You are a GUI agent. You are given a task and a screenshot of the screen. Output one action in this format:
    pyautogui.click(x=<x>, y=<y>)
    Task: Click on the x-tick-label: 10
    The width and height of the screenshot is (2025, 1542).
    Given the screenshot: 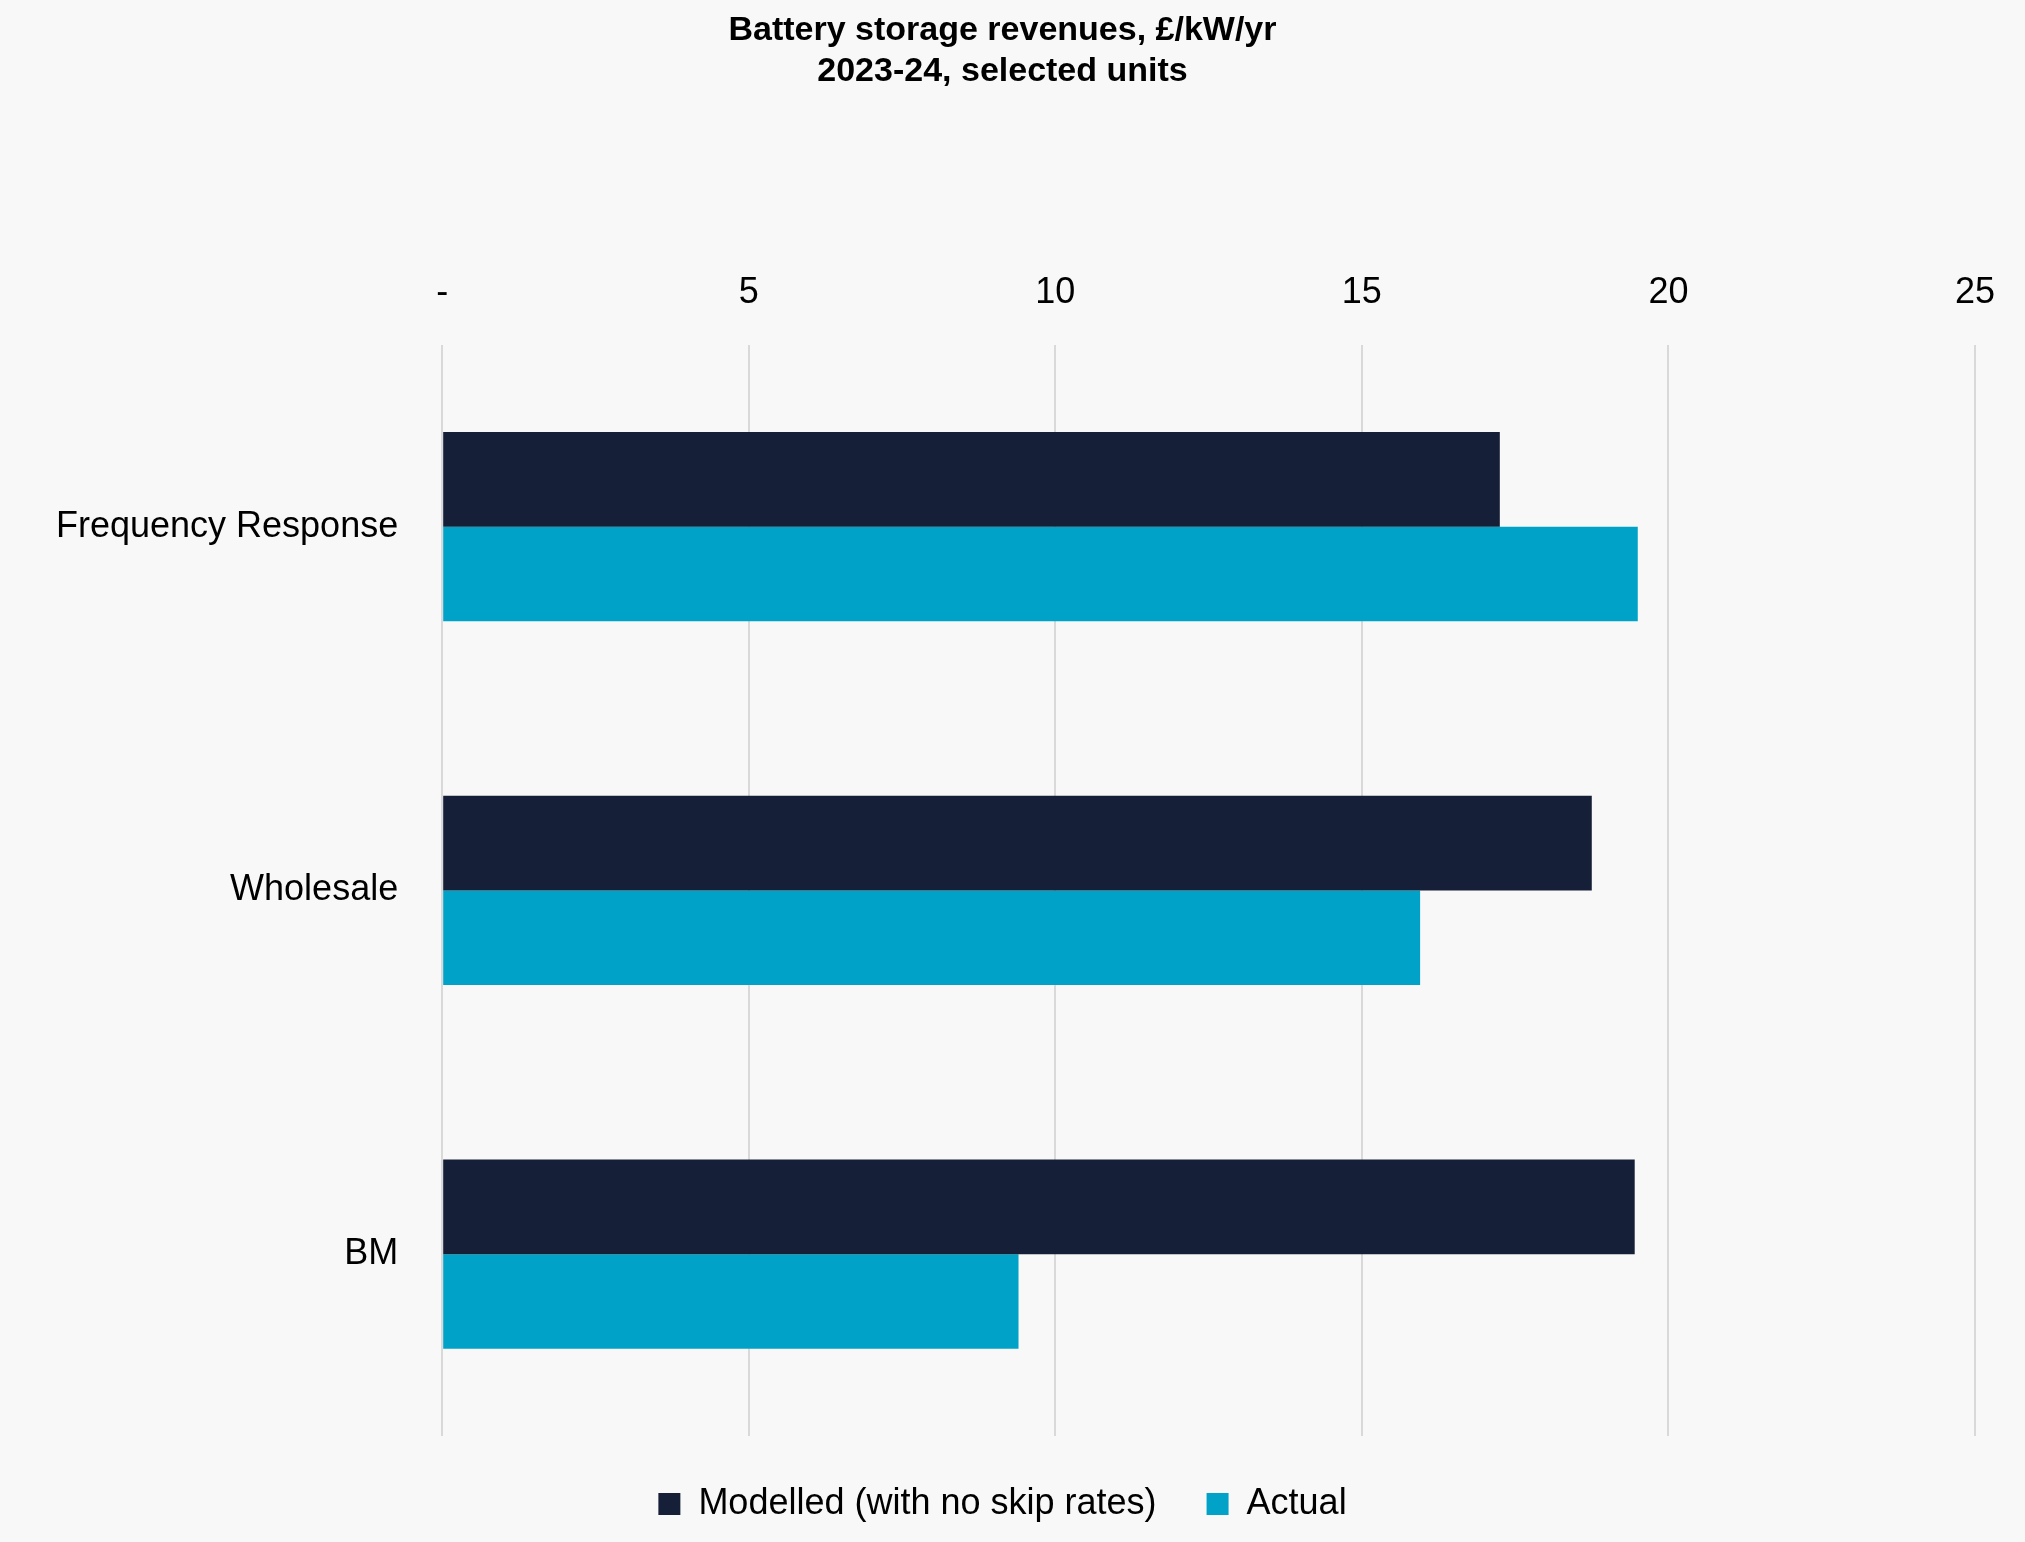 What is the action you would take?
    pyautogui.click(x=1055, y=291)
    